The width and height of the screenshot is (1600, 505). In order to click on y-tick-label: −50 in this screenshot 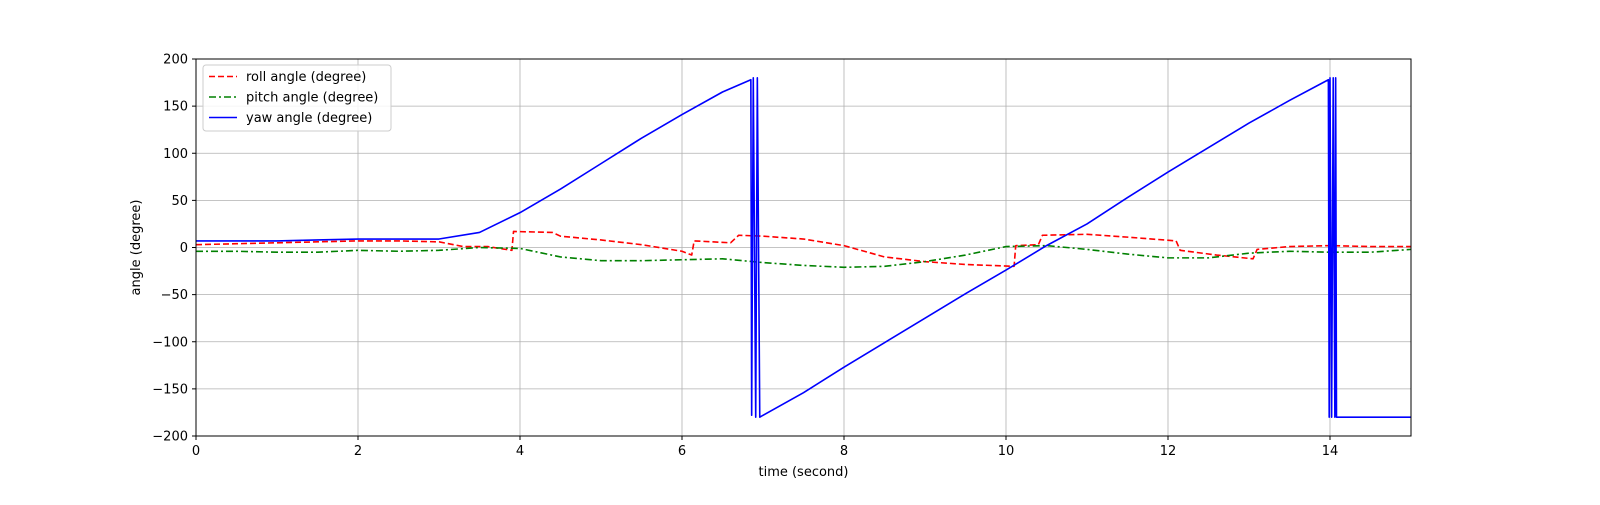, I will do `click(174, 295)`.